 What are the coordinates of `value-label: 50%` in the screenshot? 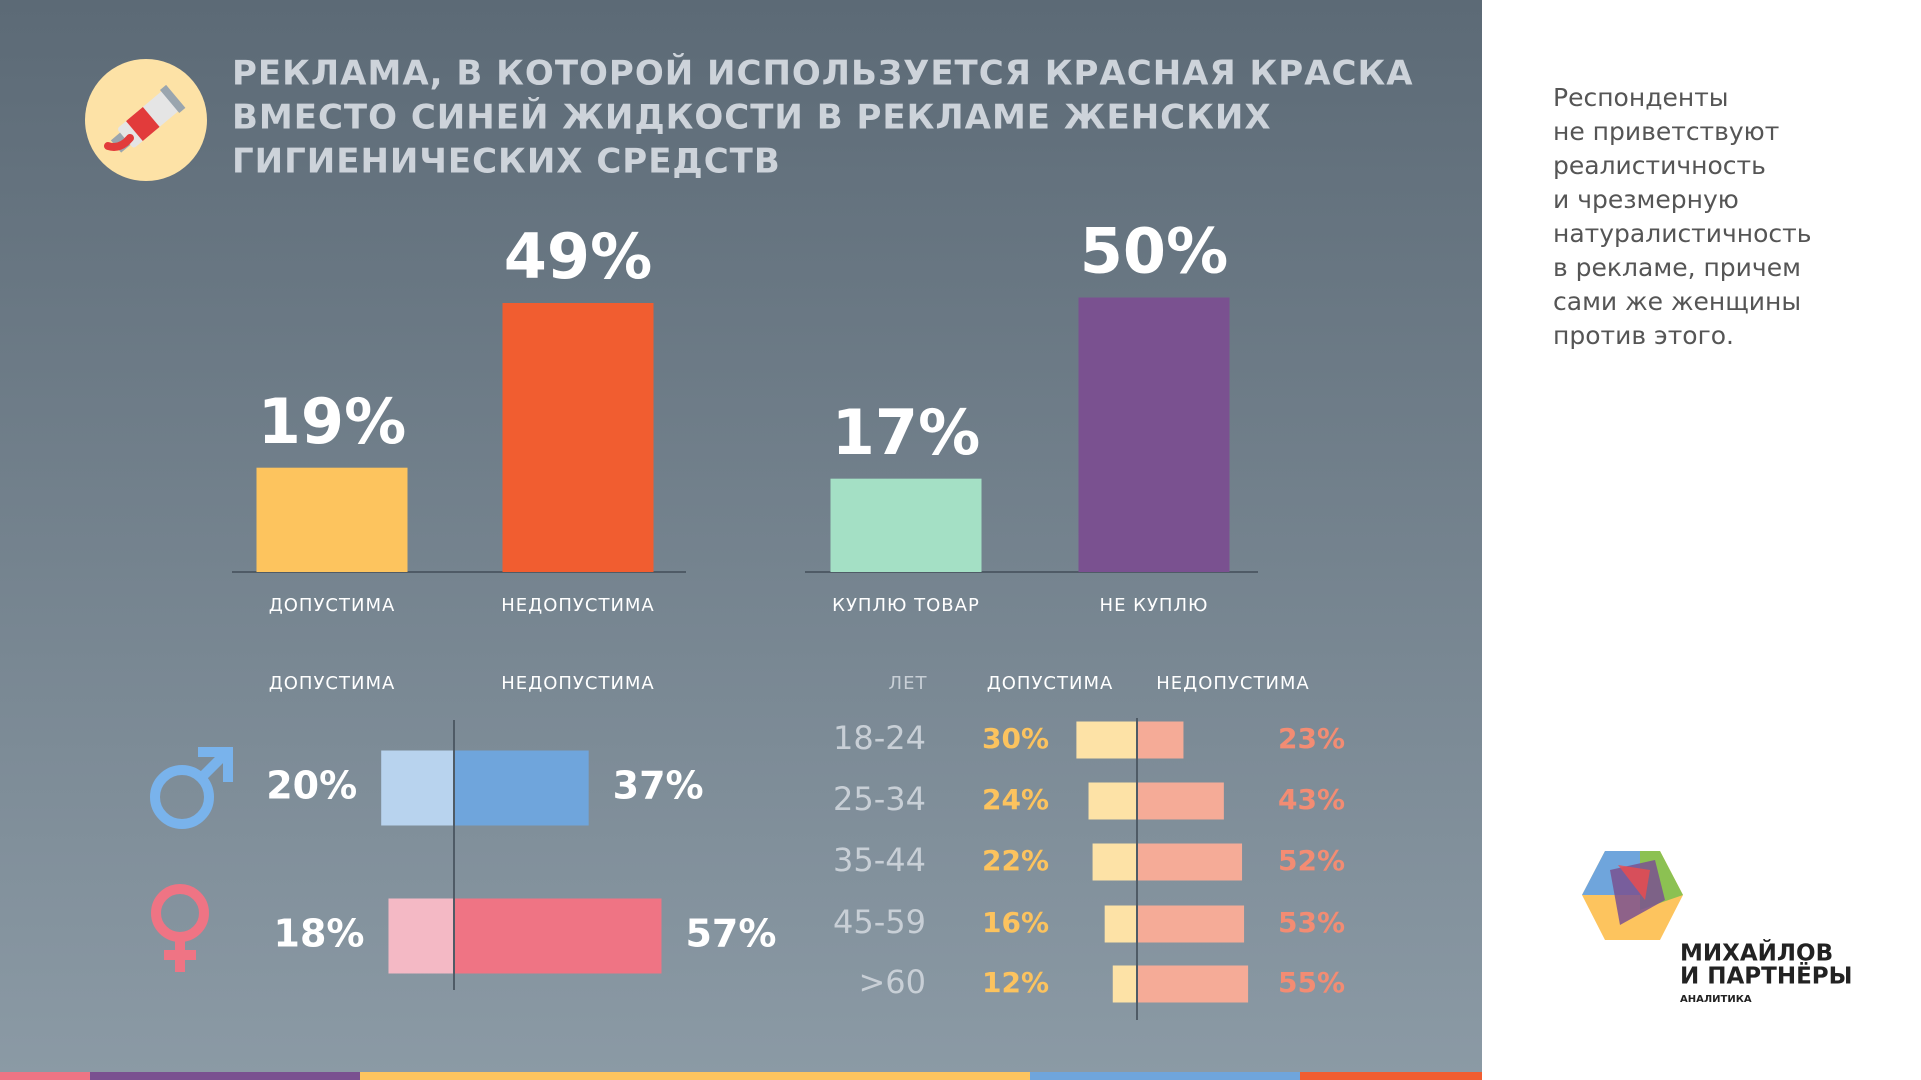 It's located at (1154, 251).